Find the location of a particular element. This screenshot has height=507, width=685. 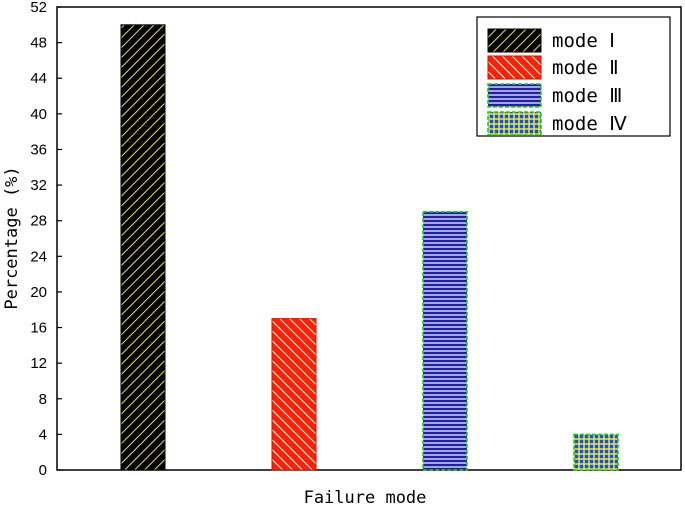

legend-label-mode-4: mode Ⅳ is located at coordinates (589, 124).